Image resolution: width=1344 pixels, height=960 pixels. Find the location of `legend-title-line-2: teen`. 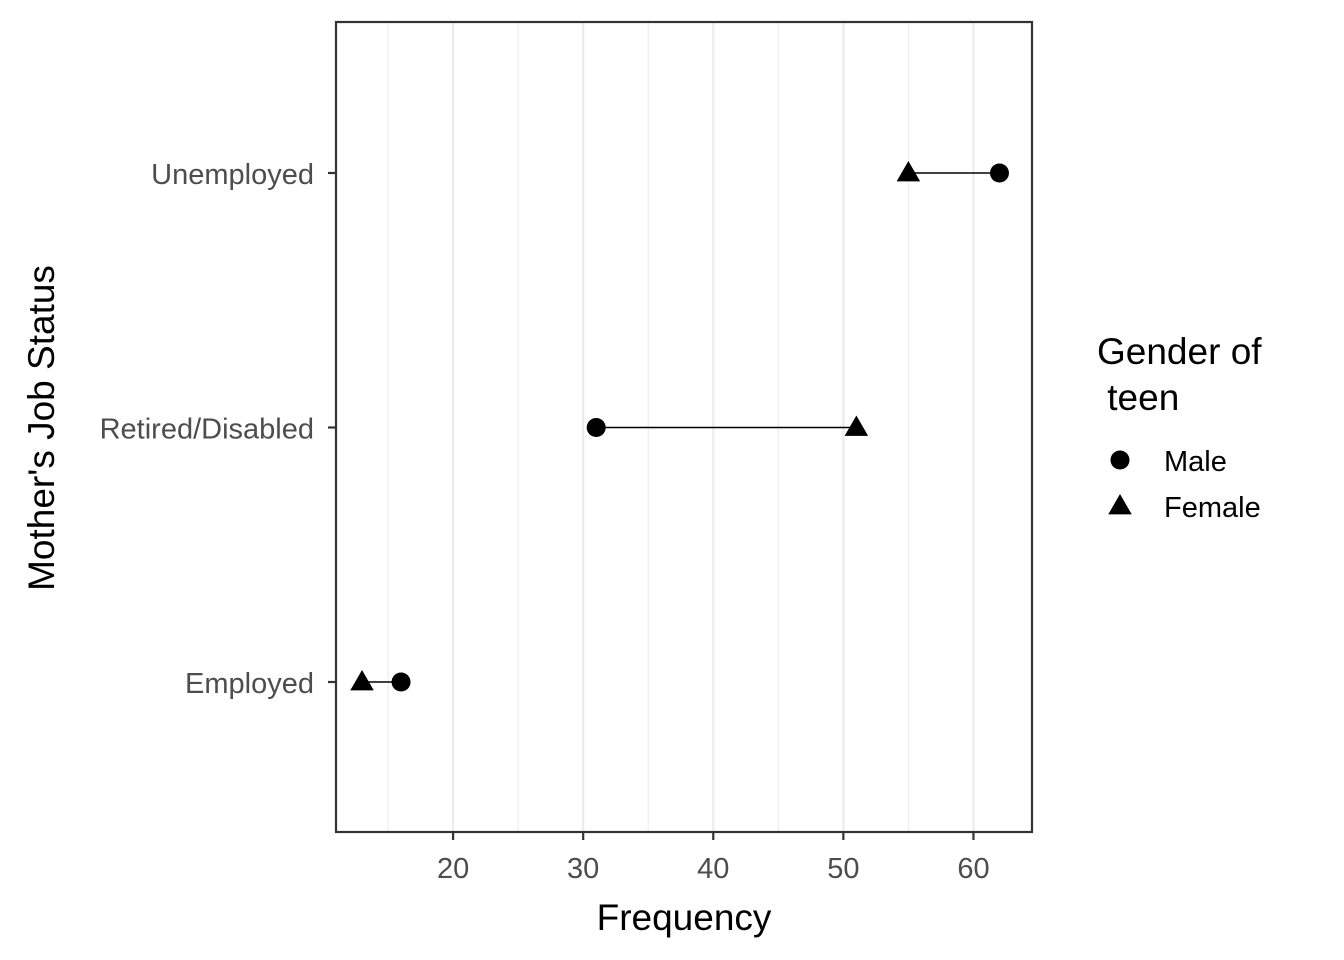

legend-title-line-2: teen is located at coordinates (1138, 397).